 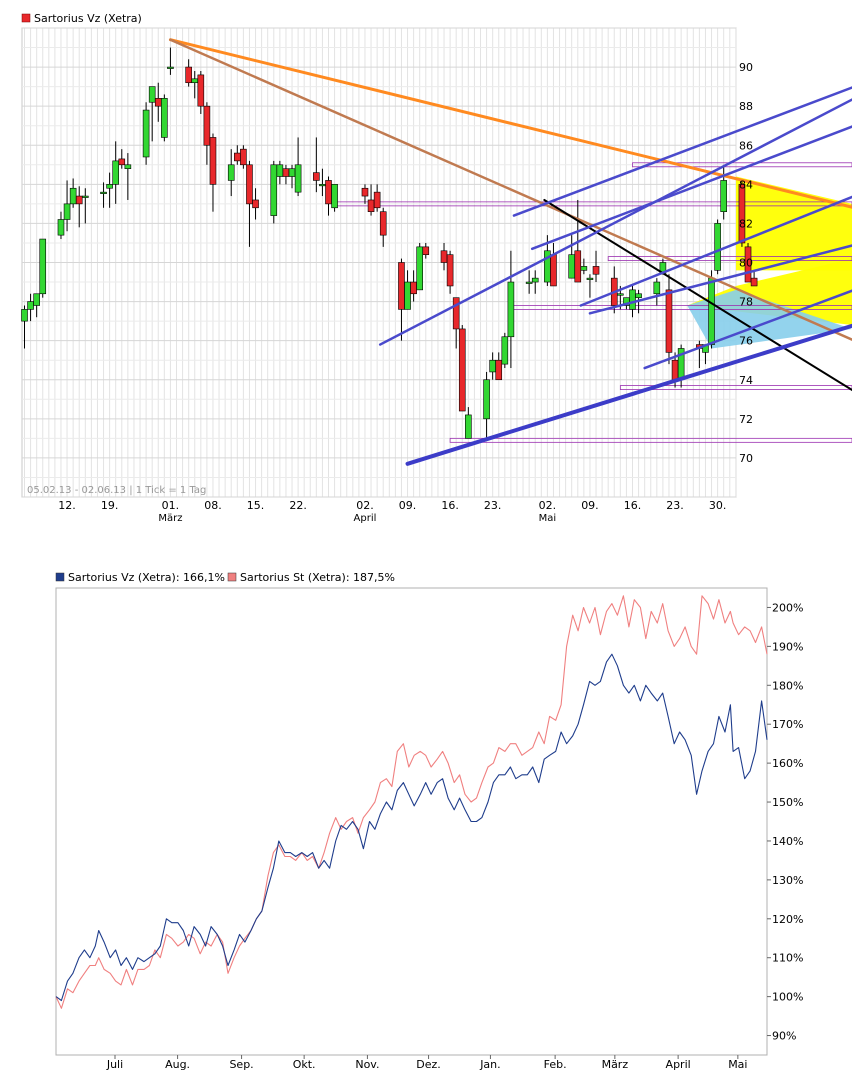 I want to click on x-tick-label: März, so click(x=615, y=1064).